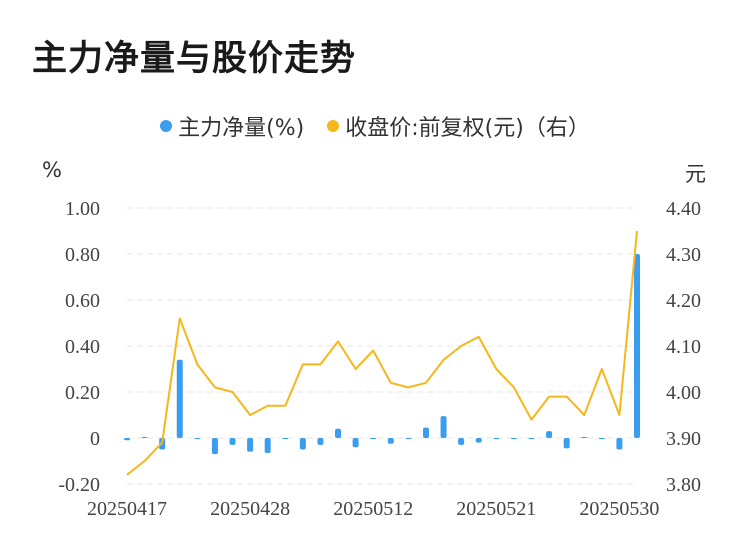  Describe the element at coordinates (166, 126) in the screenshot. I see `legend-dot-bar-icon` at that location.